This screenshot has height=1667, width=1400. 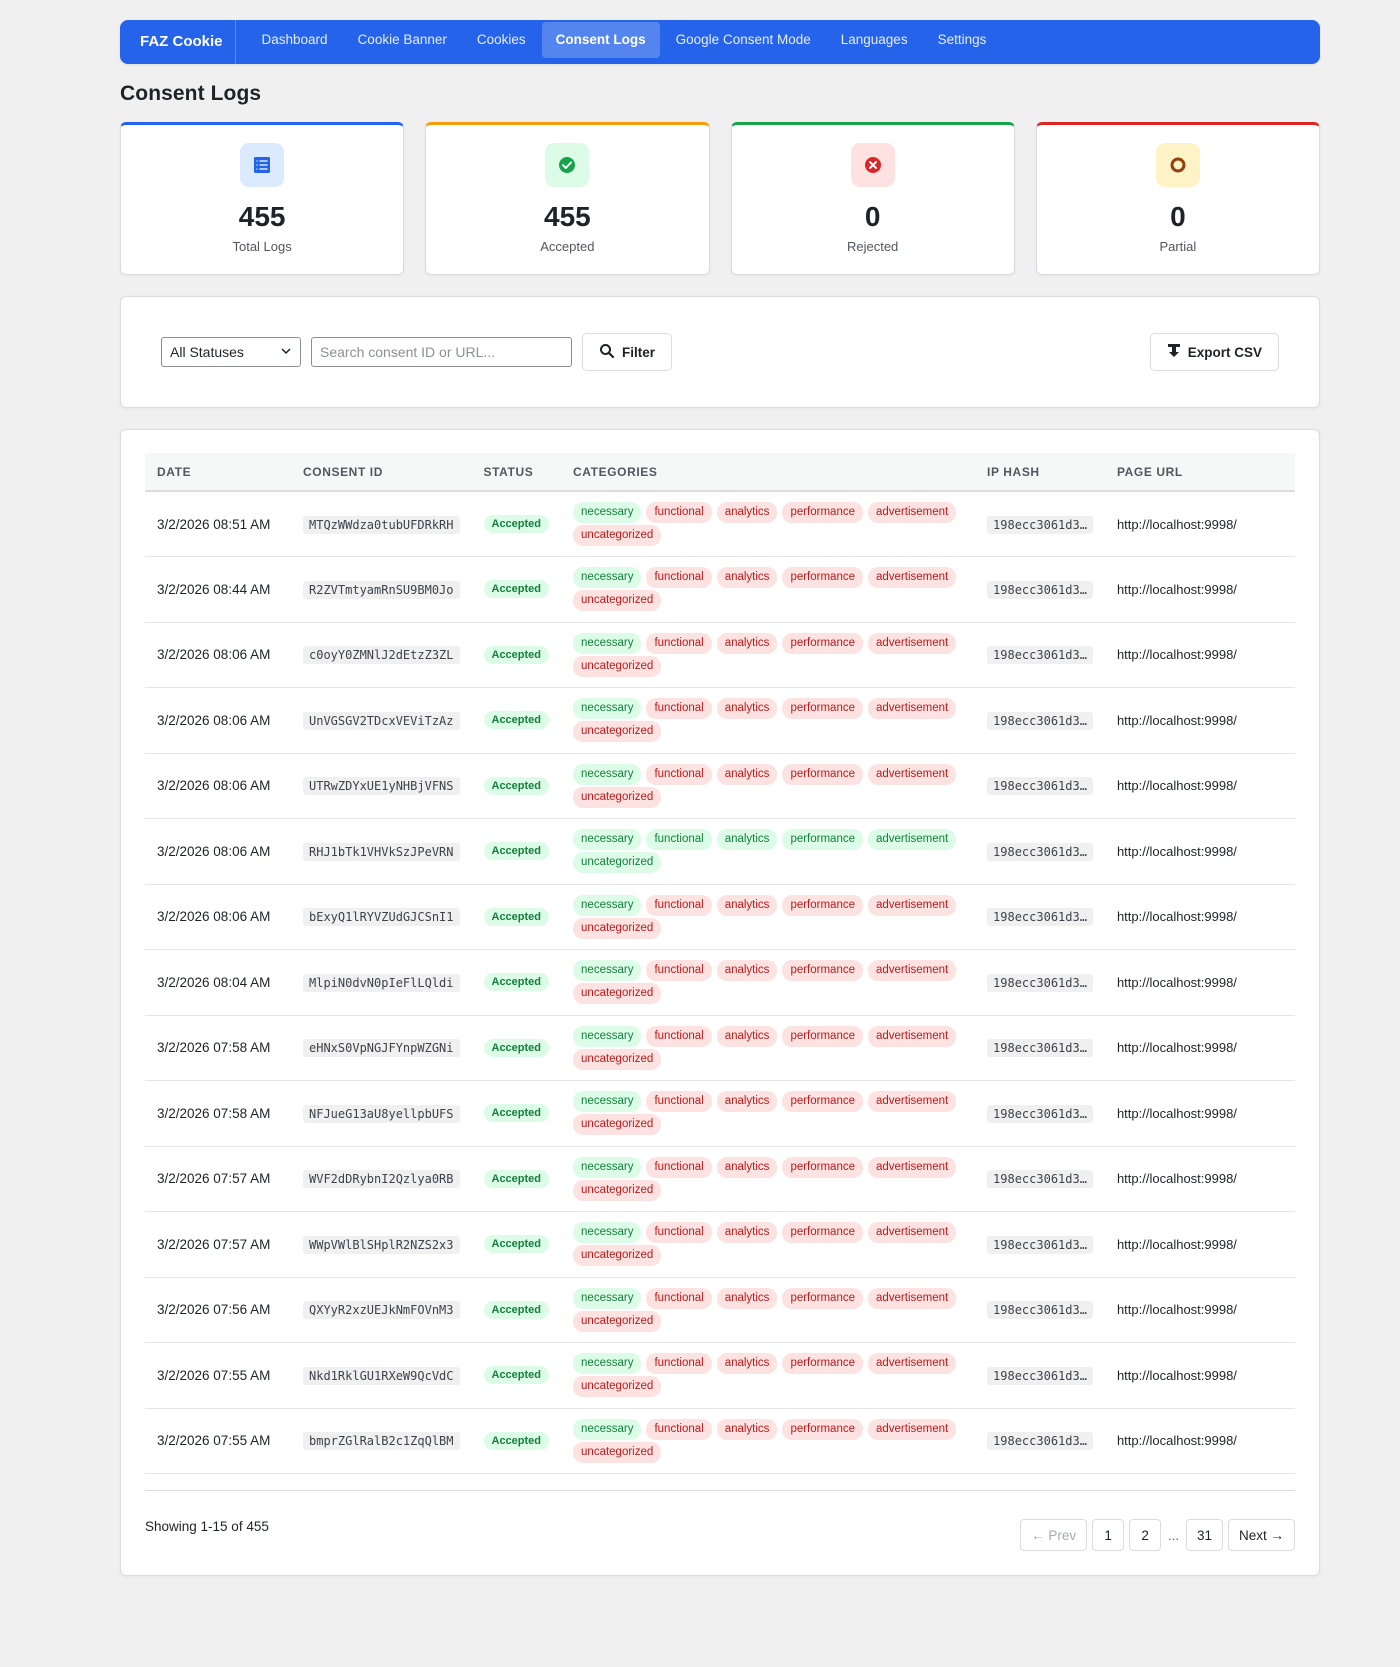 I want to click on stat-label: Rejected, so click(x=872, y=246).